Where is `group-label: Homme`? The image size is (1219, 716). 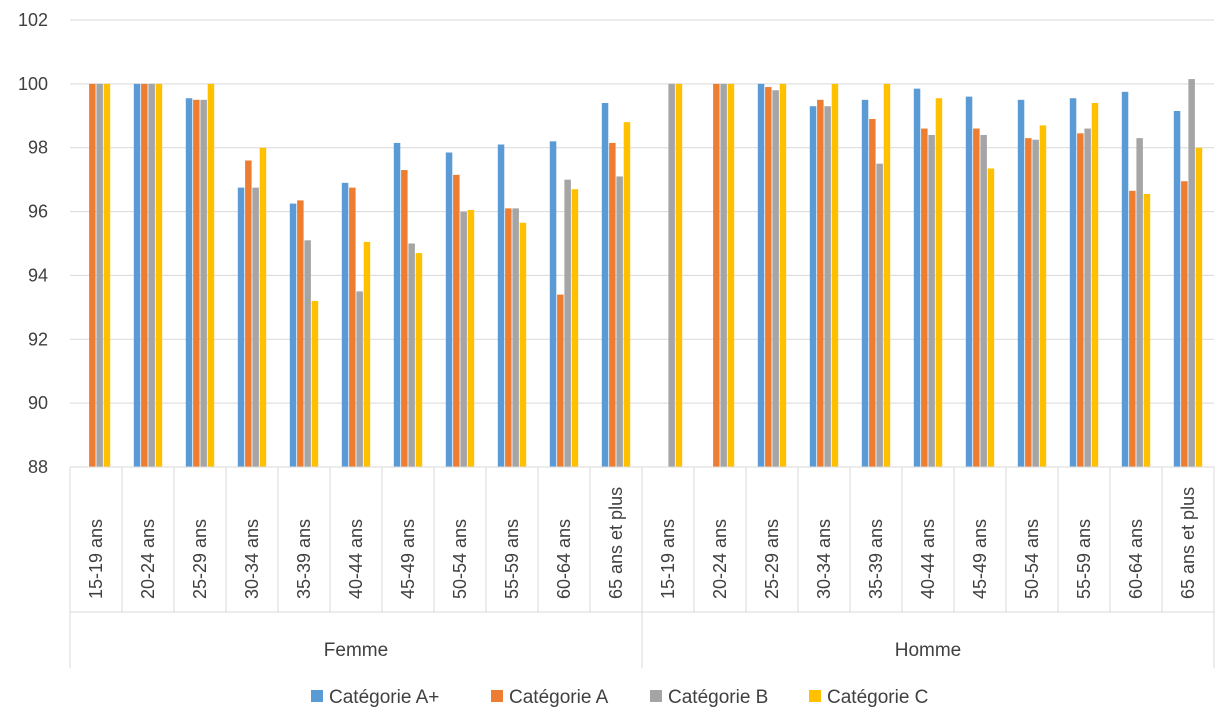
group-label: Homme is located at coordinates (928, 650).